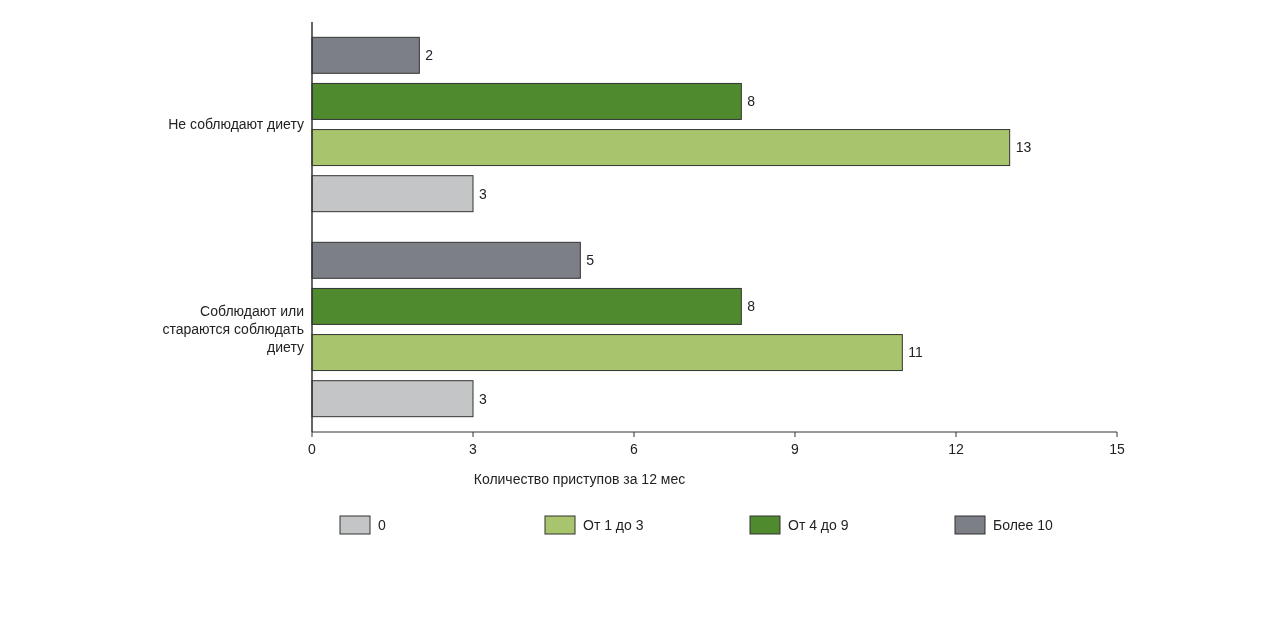 Image resolution: width=1283 pixels, height=628 pixels. What do you see at coordinates (382, 524) in the screenshot?
I see `legend-label: 0` at bounding box center [382, 524].